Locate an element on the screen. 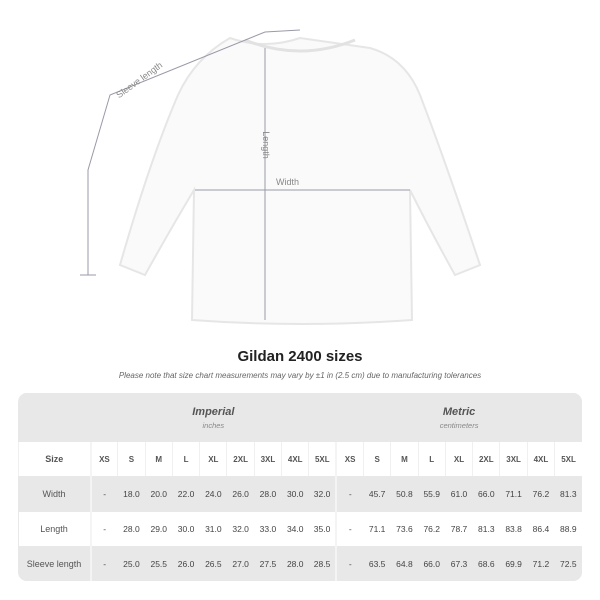 Image resolution: width=600 pixels, height=600 pixels. table-cell: 71.2 is located at coordinates (541, 563).